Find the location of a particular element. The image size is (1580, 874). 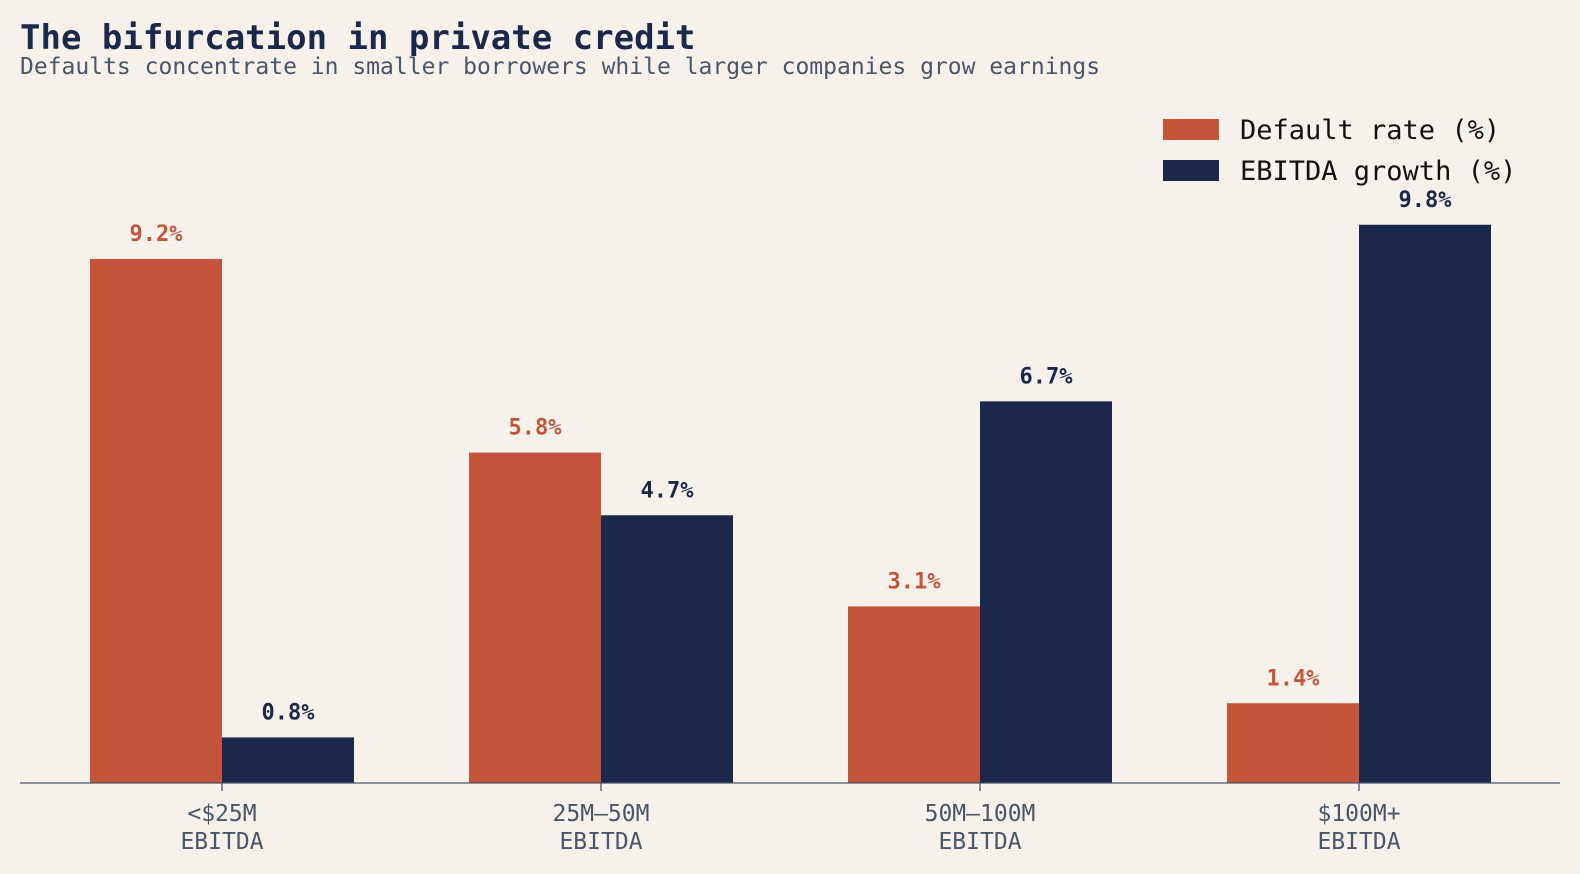

x-tick-label-3-line-0: $100M+ is located at coordinates (1358, 814).